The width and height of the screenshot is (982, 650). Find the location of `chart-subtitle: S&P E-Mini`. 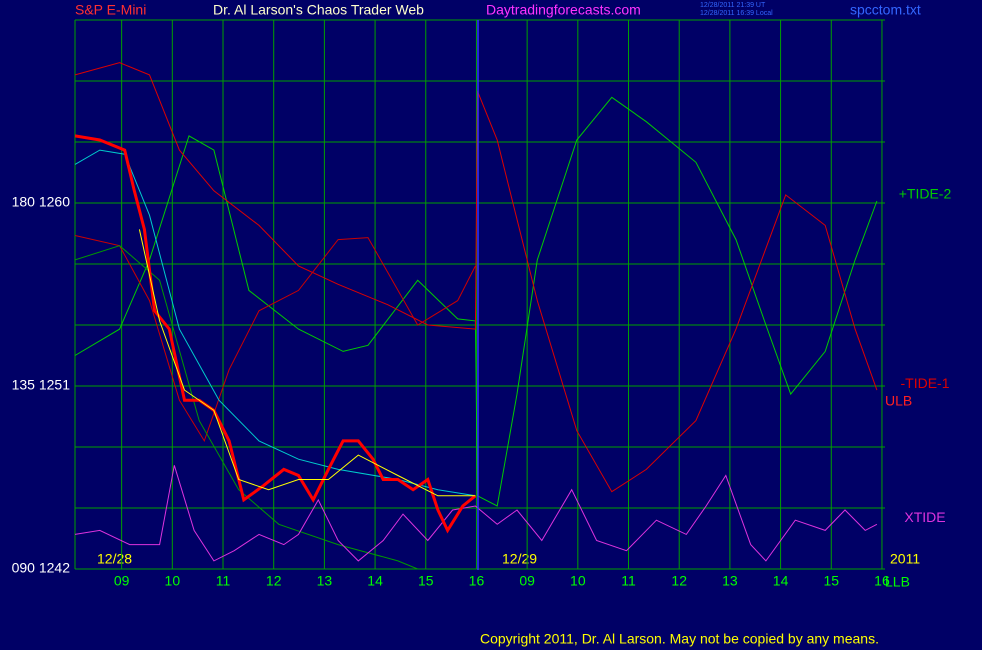

chart-subtitle: S&P E-Mini is located at coordinates (110, 10).